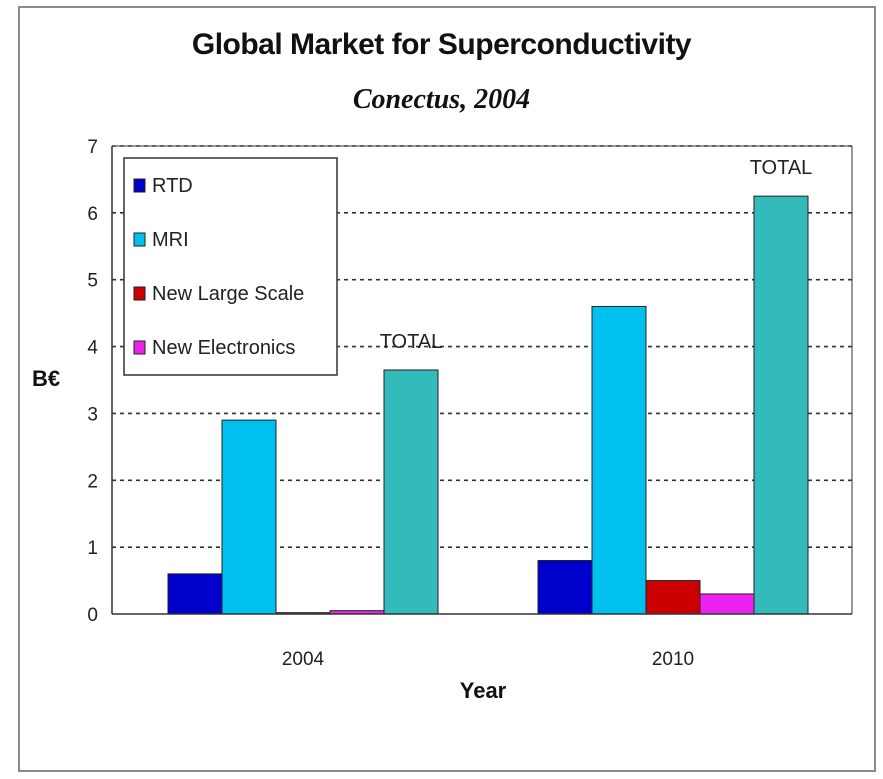 This screenshot has width=883, height=779. I want to click on y-tick-label: 6, so click(92, 214).